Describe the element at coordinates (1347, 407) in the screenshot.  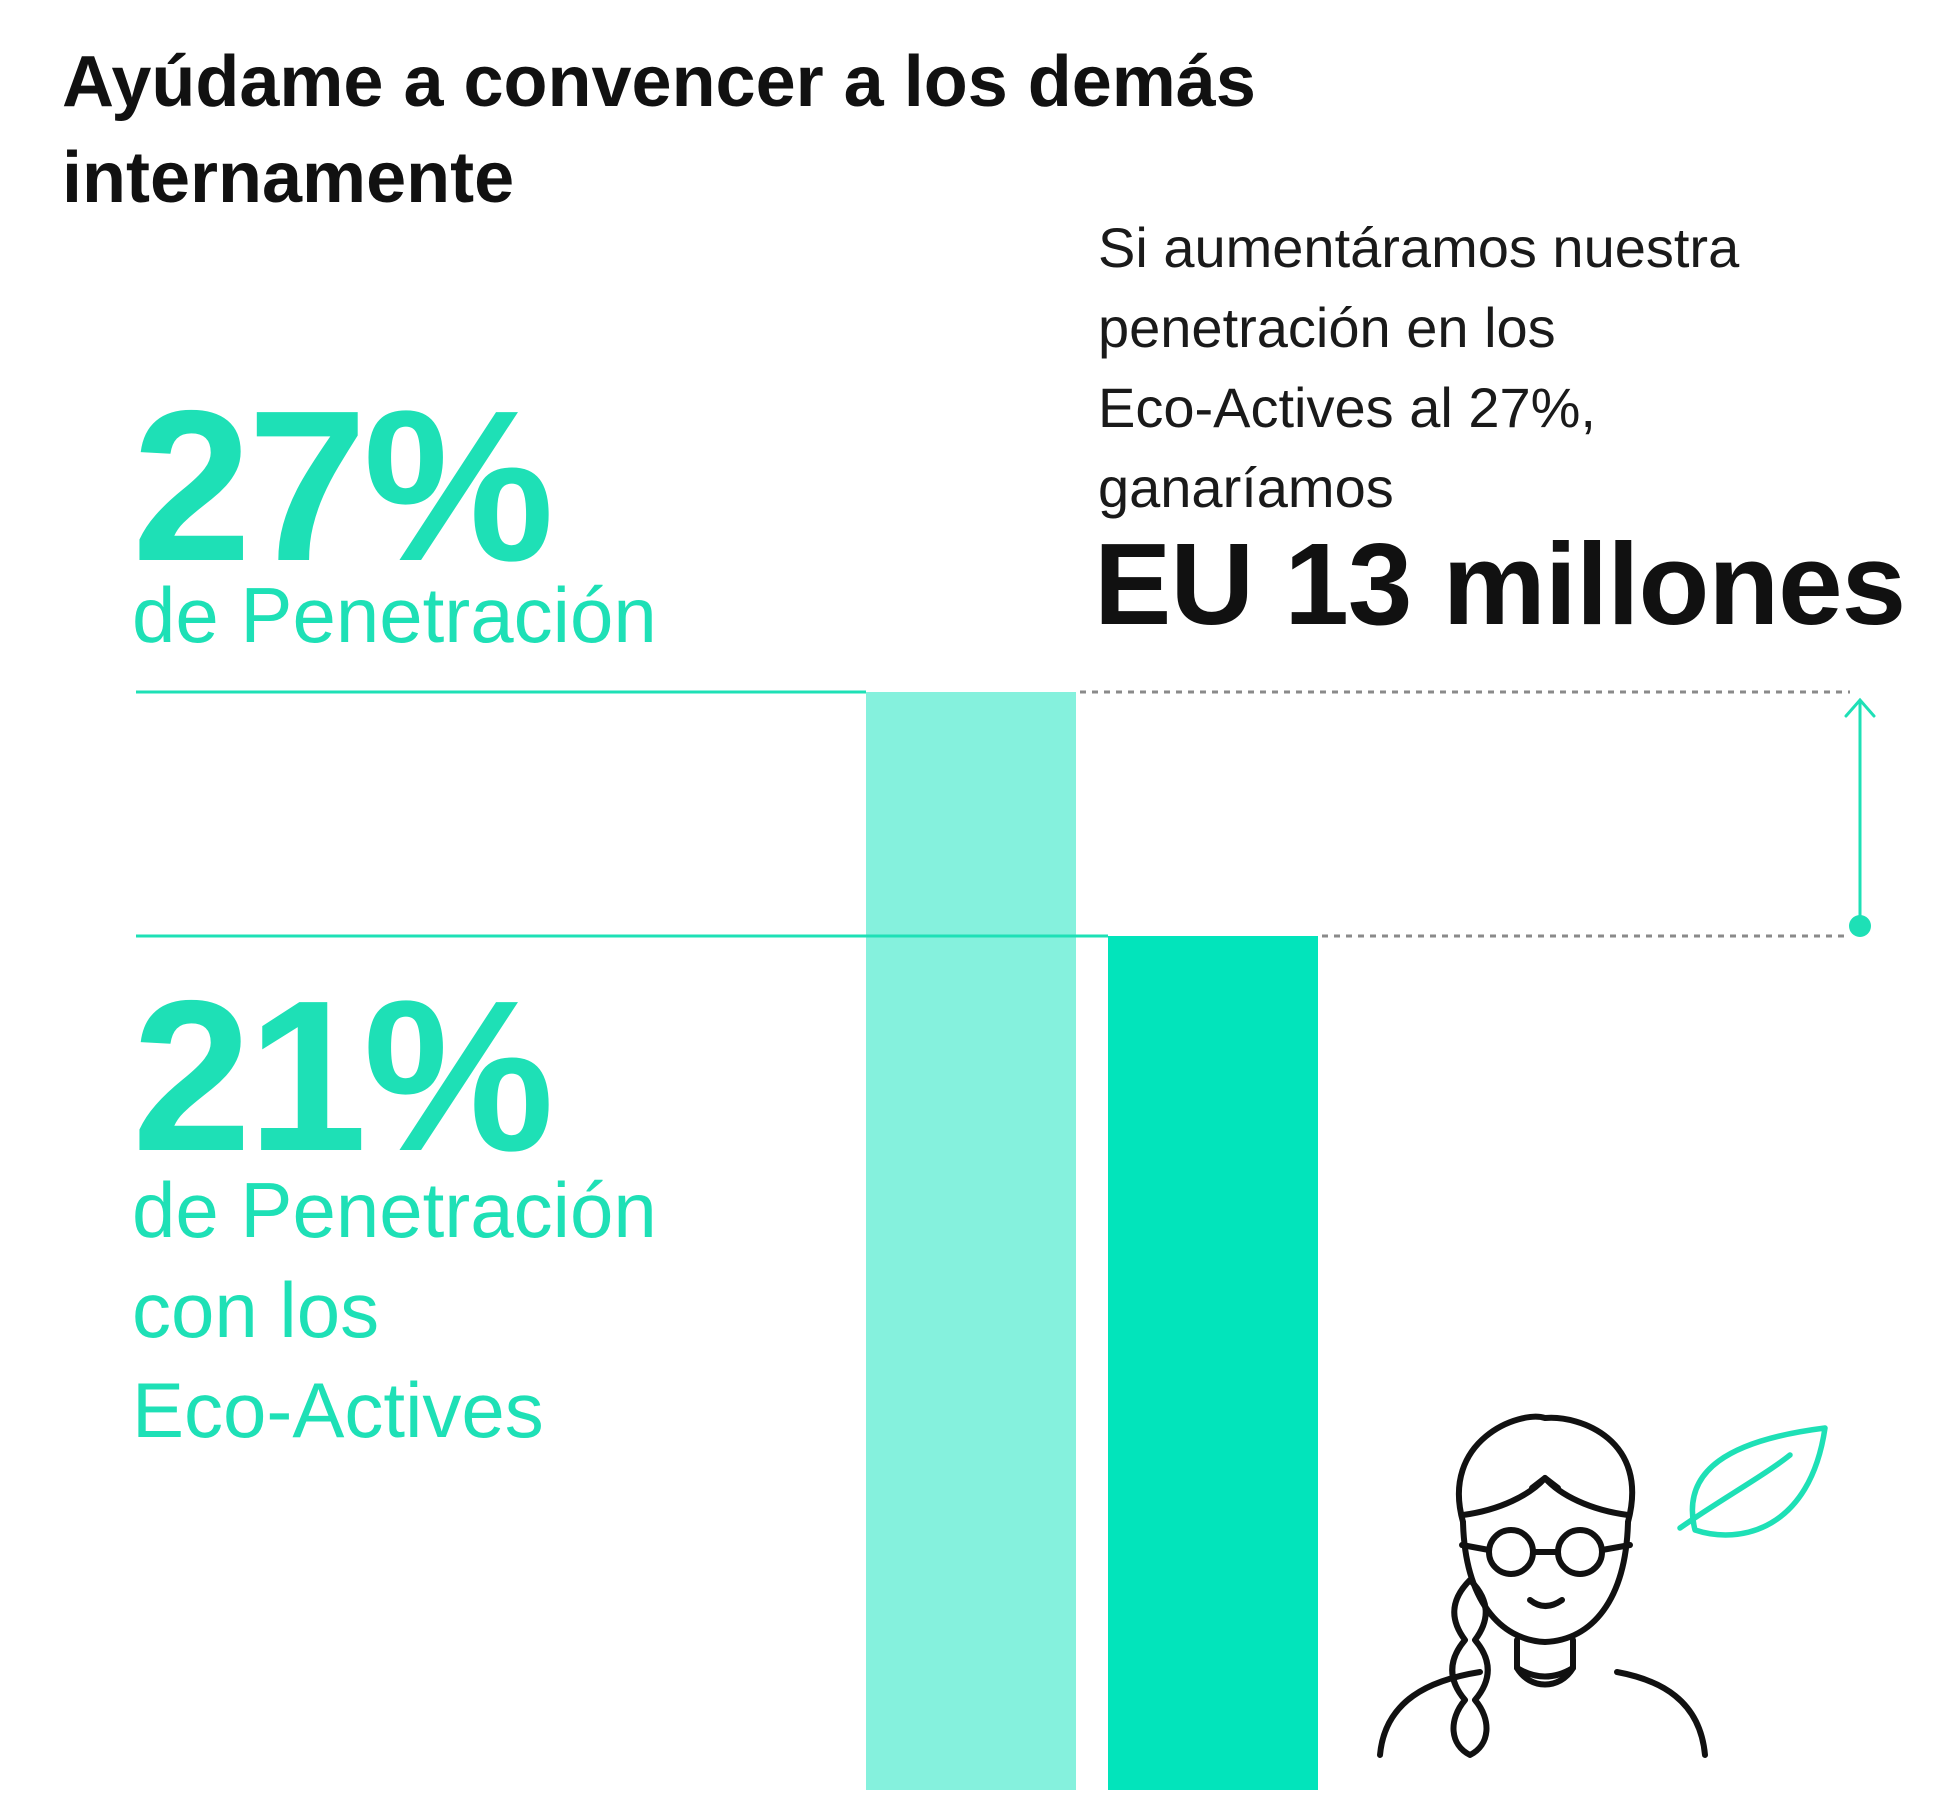
I see `callout-line-3: Eco-Actives al 27%,` at that location.